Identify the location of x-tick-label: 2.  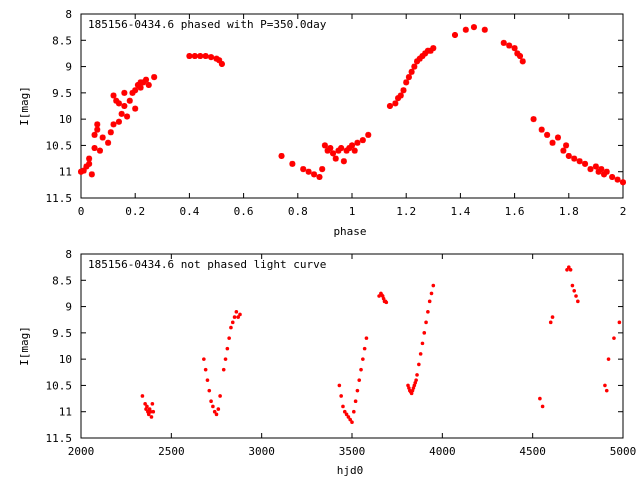
(623, 211).